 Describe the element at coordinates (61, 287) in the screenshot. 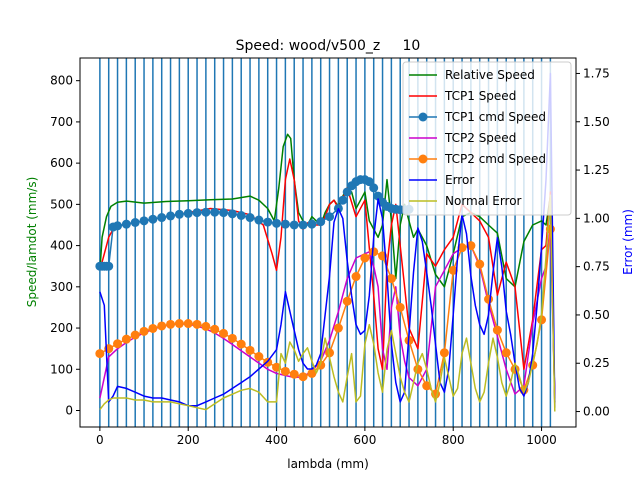

I see `y-tick-label: 300` at that location.